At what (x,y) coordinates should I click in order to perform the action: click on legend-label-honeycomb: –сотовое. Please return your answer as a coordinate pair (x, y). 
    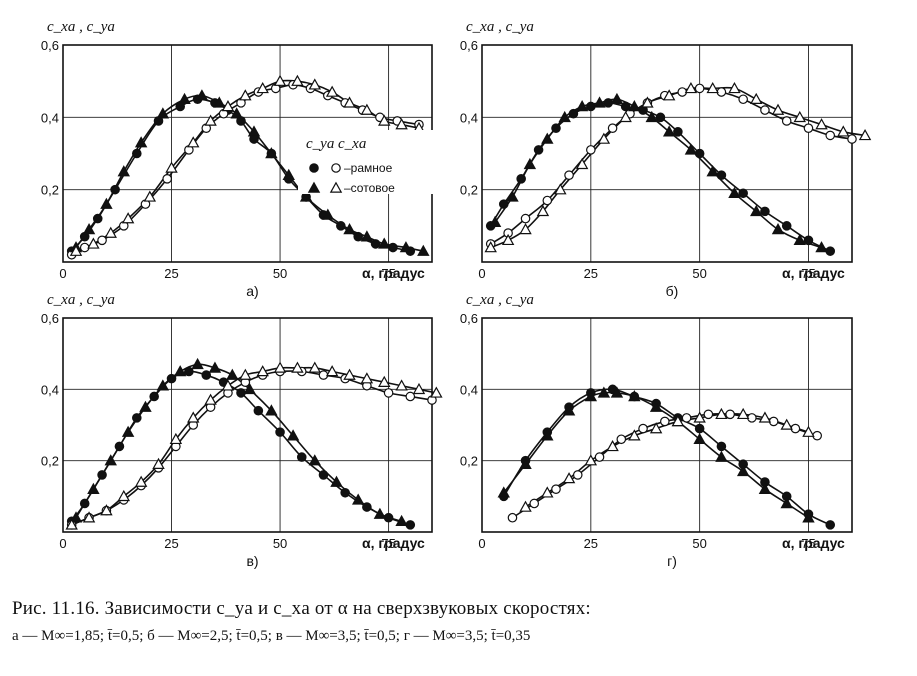
    Looking at the image, I should click on (369, 188).